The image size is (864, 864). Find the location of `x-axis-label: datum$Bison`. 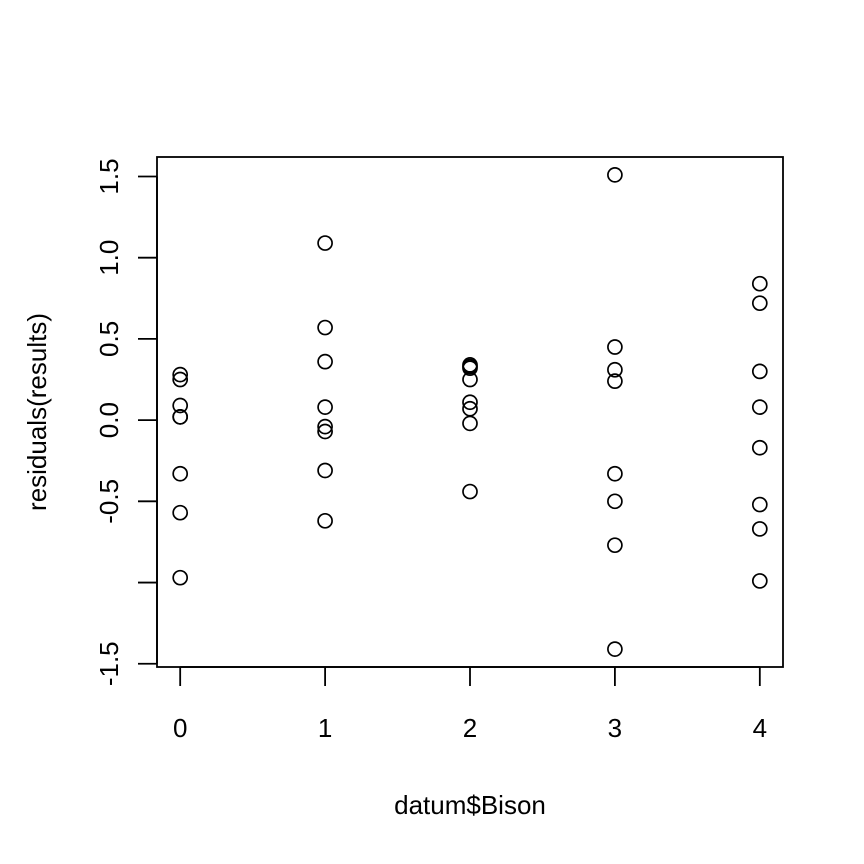

x-axis-label: datum$Bison is located at coordinates (470, 805).